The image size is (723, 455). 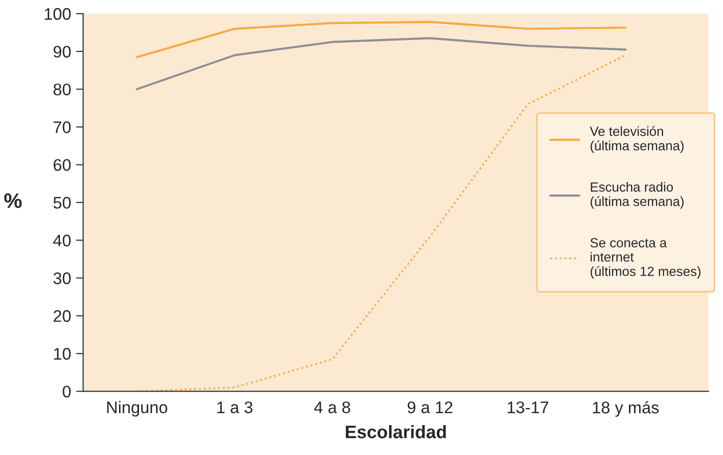 What do you see at coordinates (62, 202) in the screenshot?
I see `y-tick-label: 50` at bounding box center [62, 202].